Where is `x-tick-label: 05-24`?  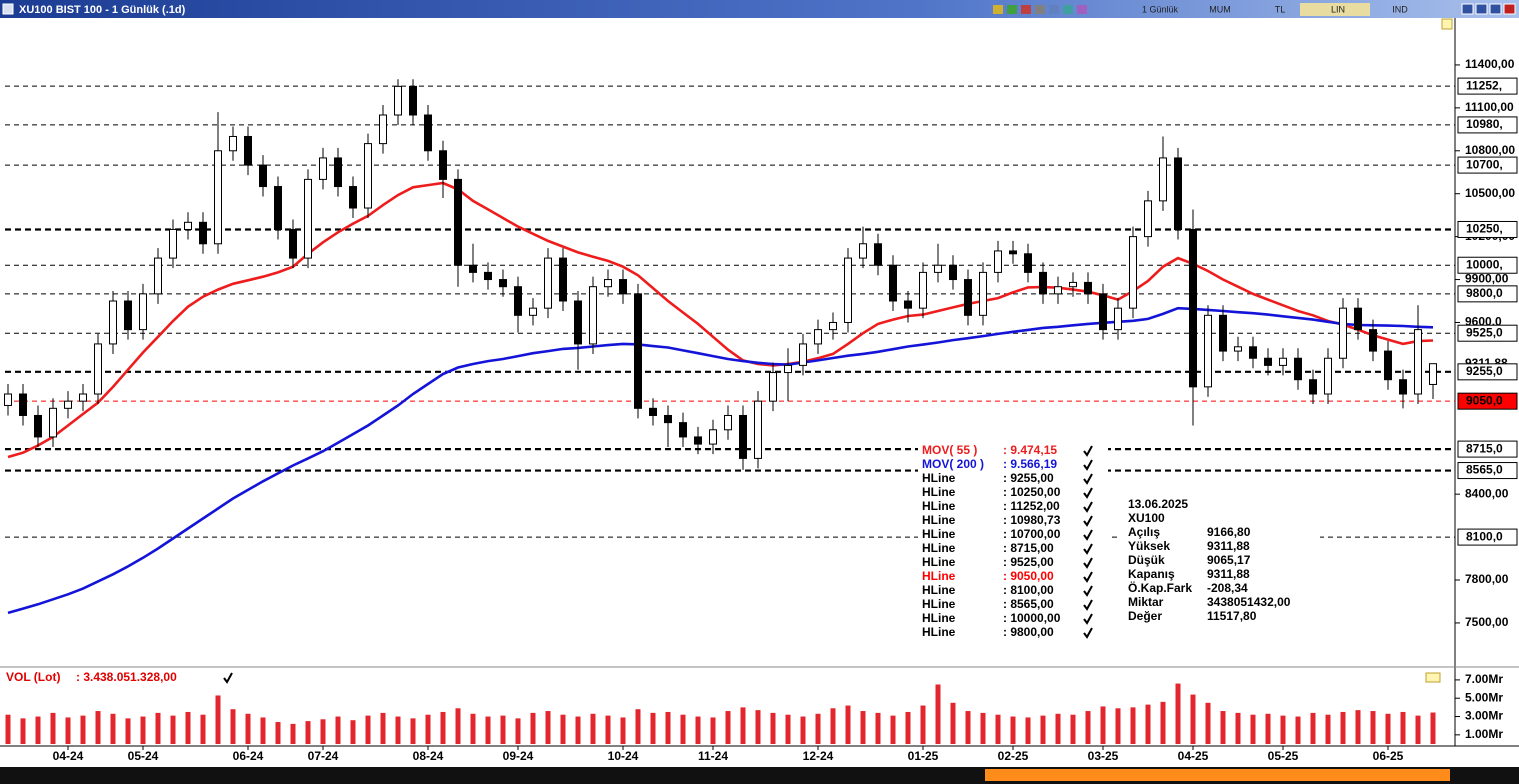
x-tick-label: 05-24 is located at coordinates (143, 756).